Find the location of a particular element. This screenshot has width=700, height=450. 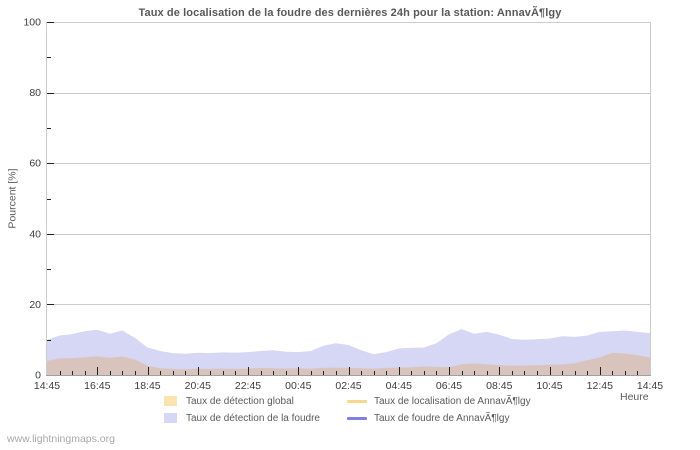

y-tick-label: 100 is located at coordinates (32, 23).